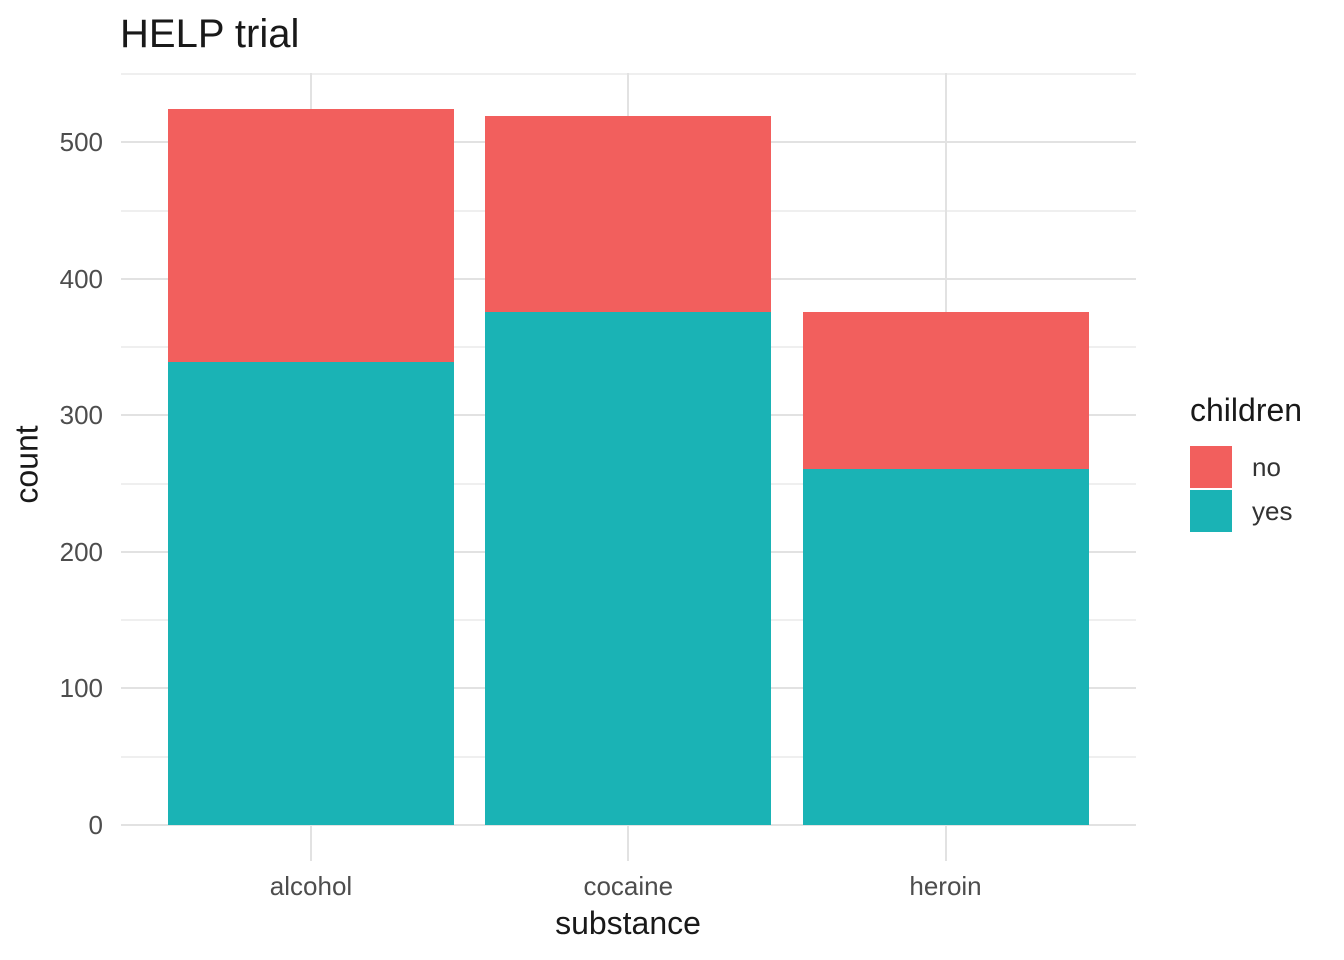 The height and width of the screenshot is (960, 1344). I want to click on legend-body: no yes, so click(1246, 489).